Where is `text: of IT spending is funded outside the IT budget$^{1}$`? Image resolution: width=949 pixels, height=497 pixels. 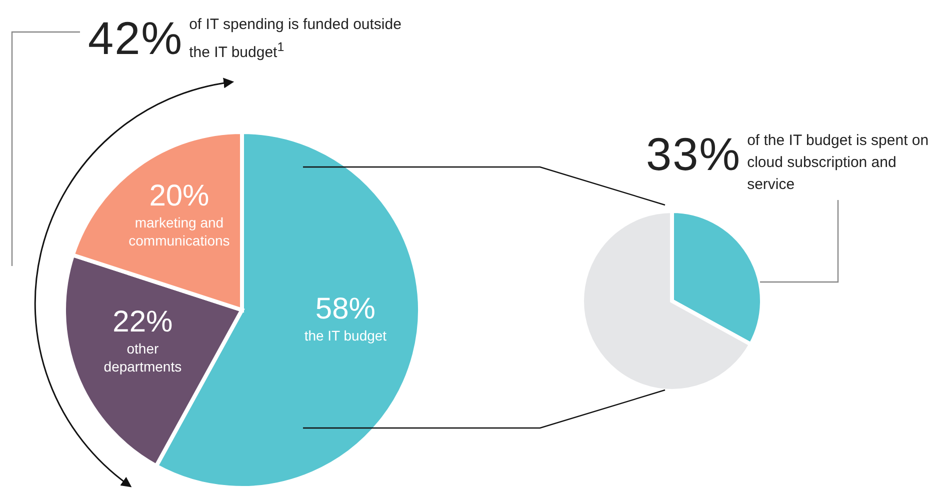 text: of IT spending is funded outside the IT budget$^{1}$ is located at coordinates (295, 39).